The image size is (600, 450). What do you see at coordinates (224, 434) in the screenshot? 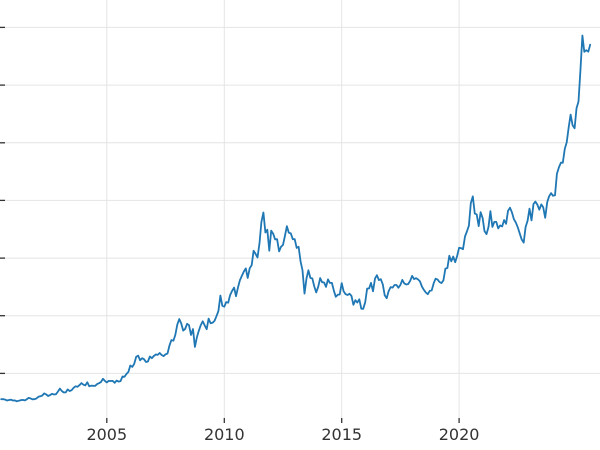
I see `x-tick-label: 2010` at bounding box center [224, 434].